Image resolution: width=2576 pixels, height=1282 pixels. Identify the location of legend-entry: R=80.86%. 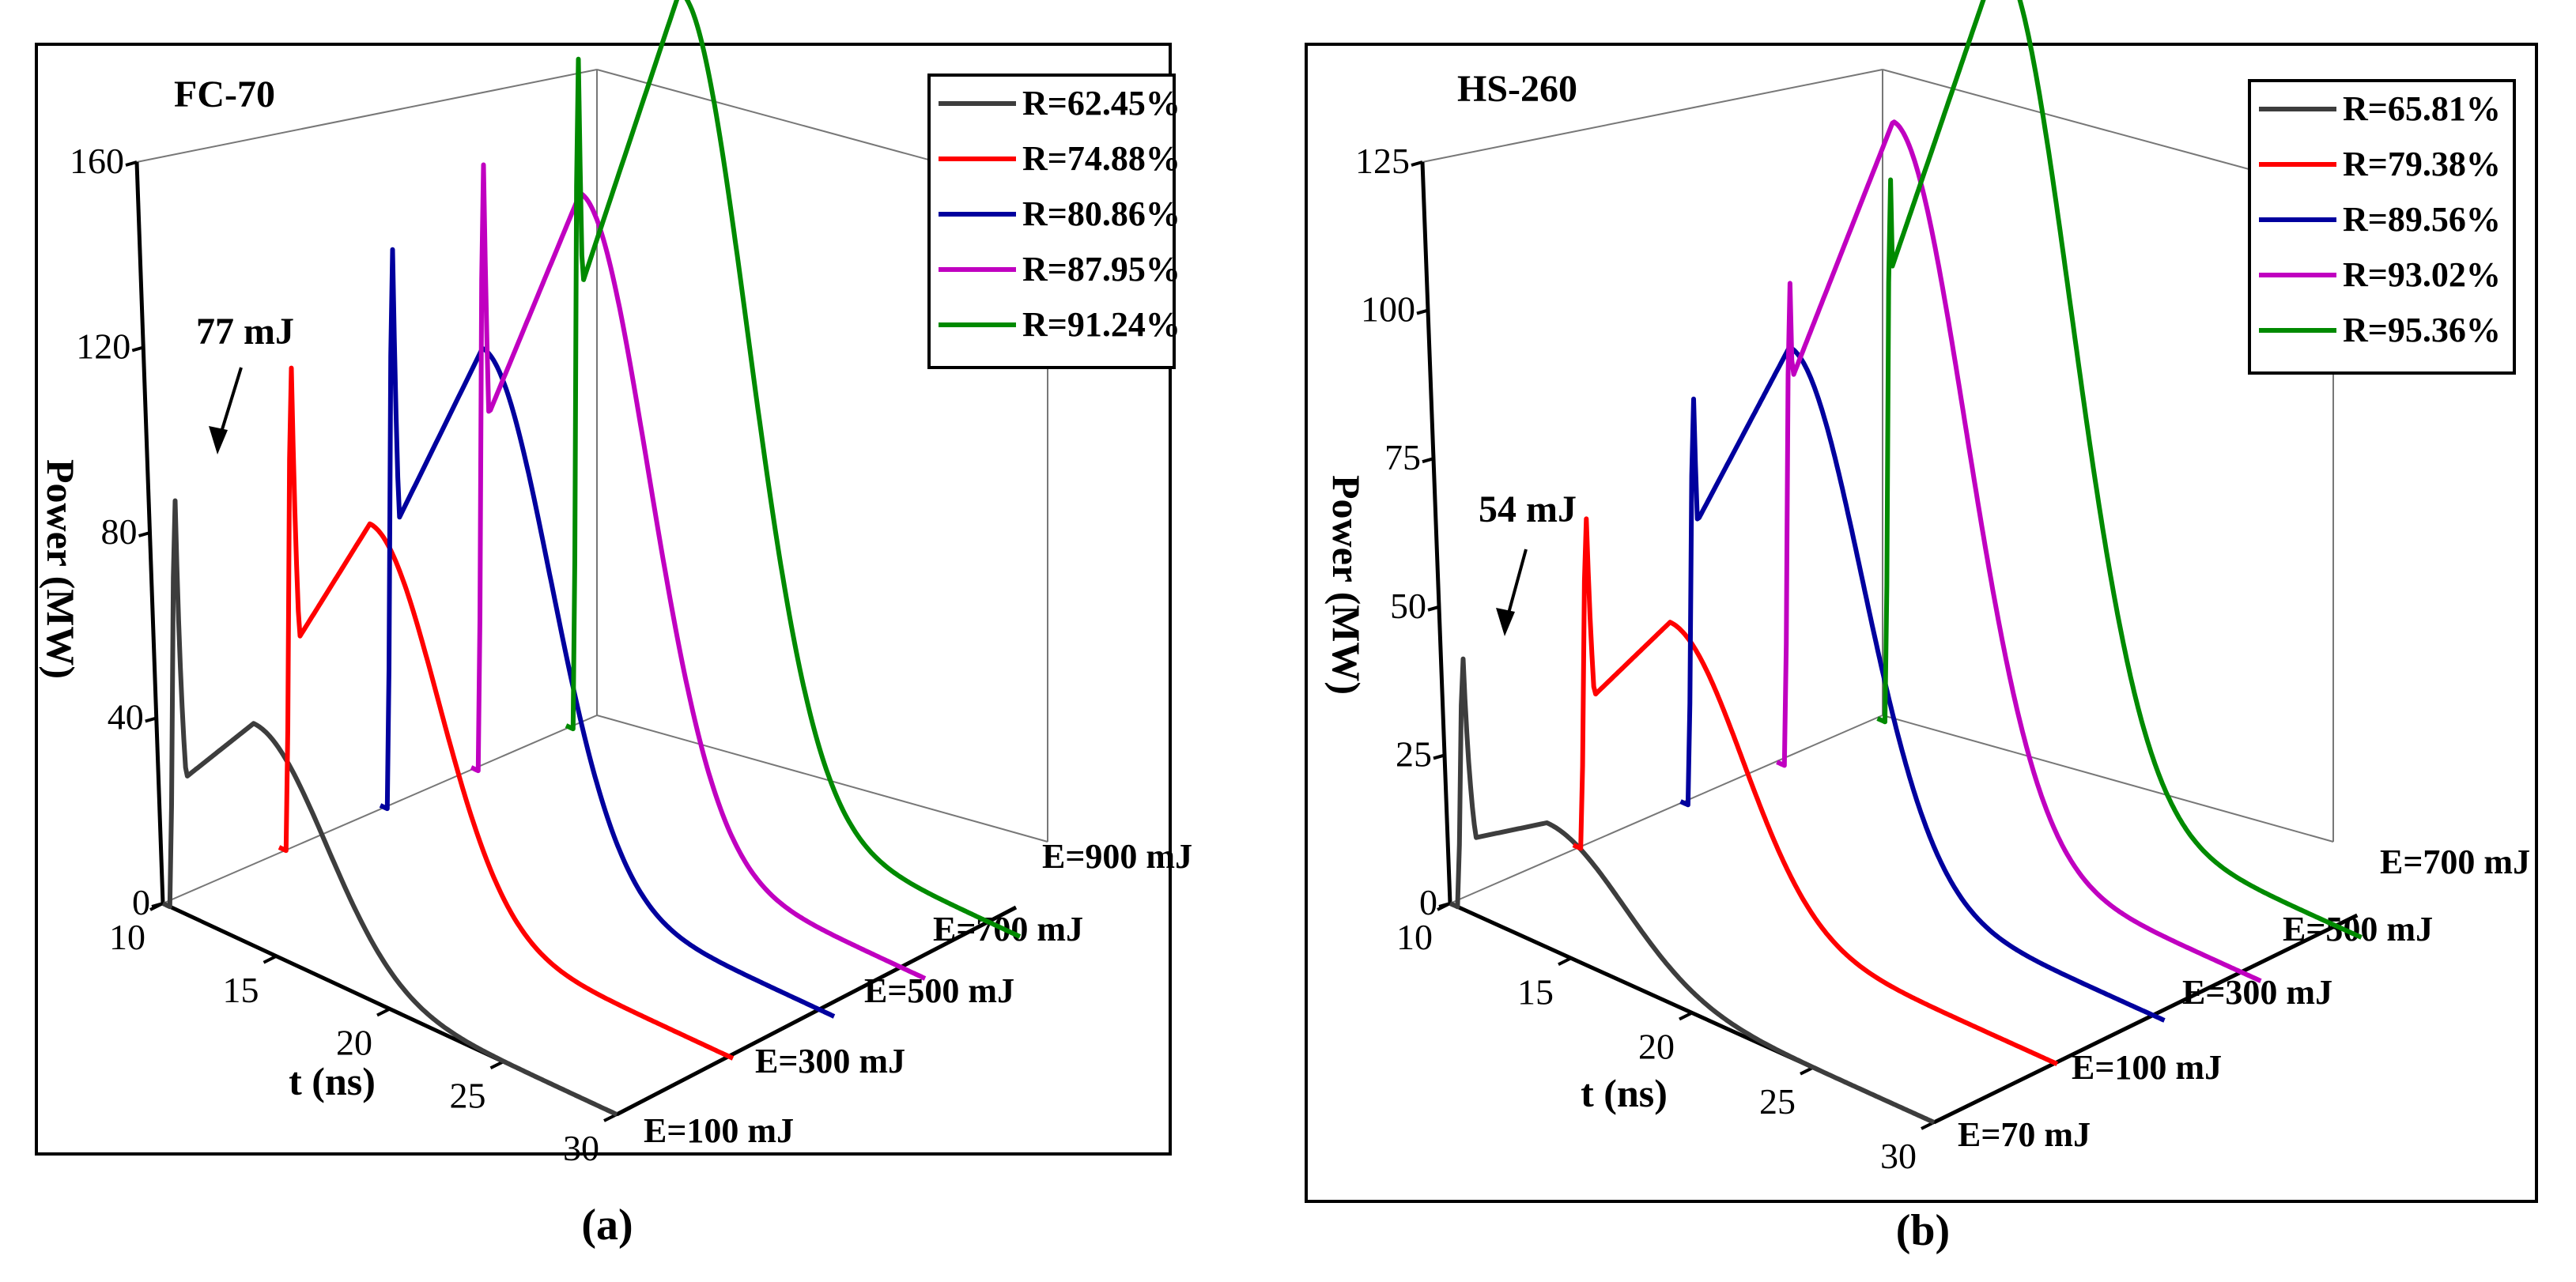
(1101, 214).